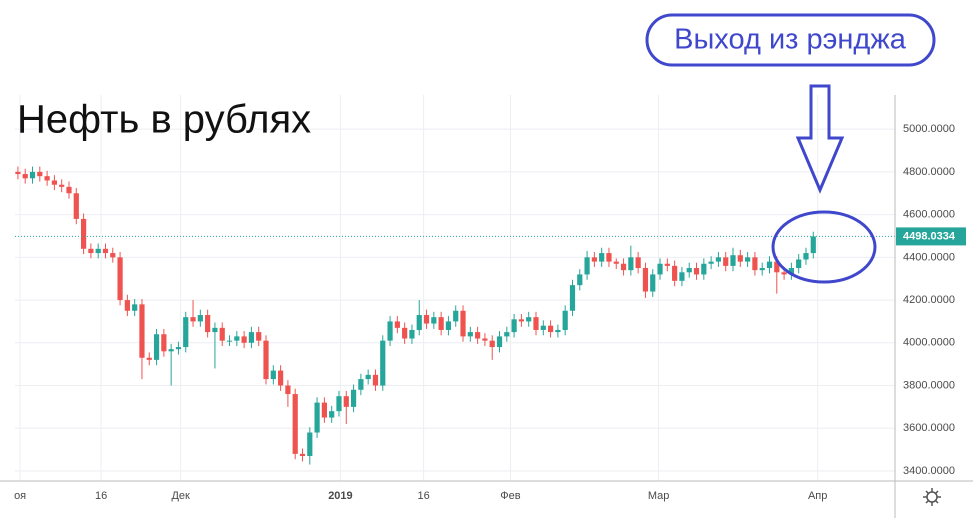  What do you see at coordinates (929, 471) in the screenshot?
I see `y-tick-label: 3400.0000` at bounding box center [929, 471].